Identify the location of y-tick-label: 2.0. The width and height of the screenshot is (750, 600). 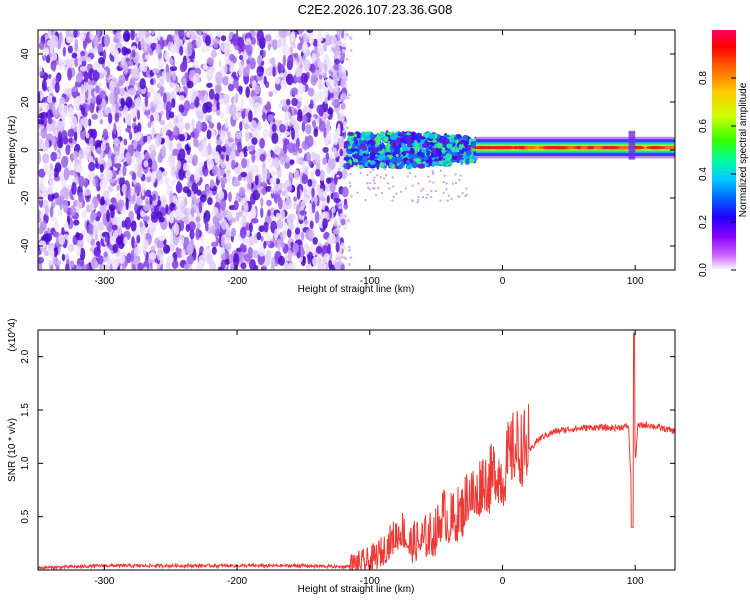
(25, 356).